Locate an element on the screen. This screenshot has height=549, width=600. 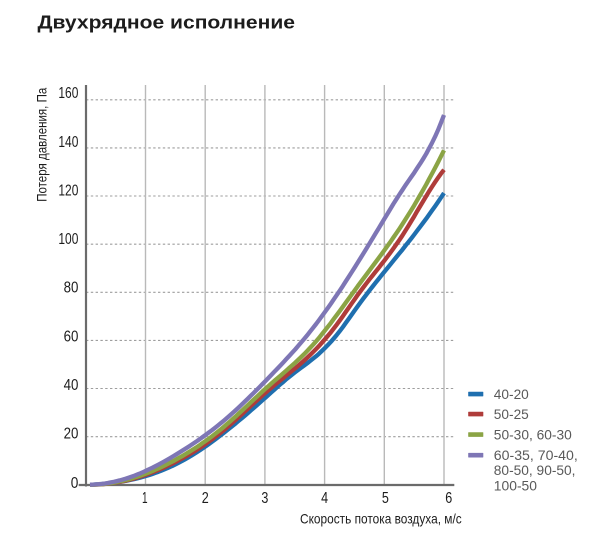
svg-text: Потеря давления, Па is located at coordinates (42, 145).